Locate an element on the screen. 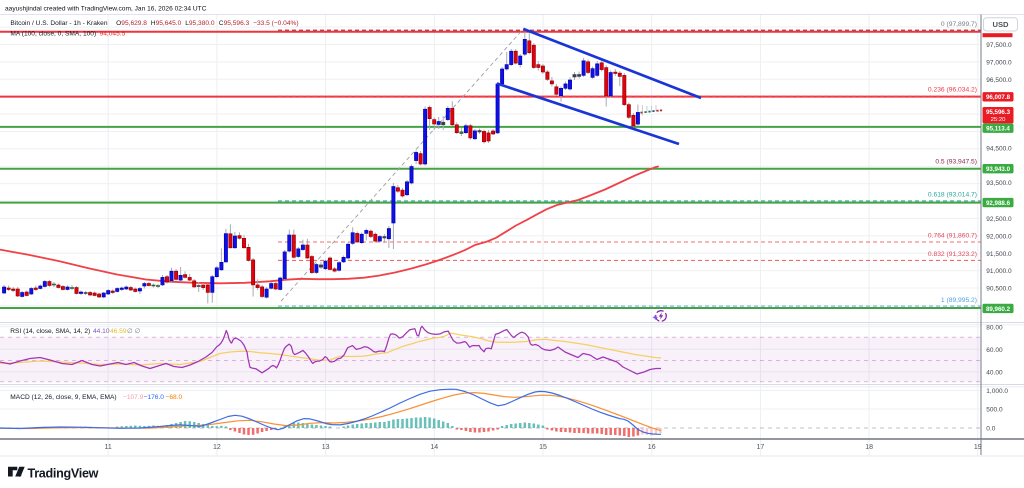 The width and height of the screenshot is (1024, 488). svg-text: 16 is located at coordinates (652, 447).